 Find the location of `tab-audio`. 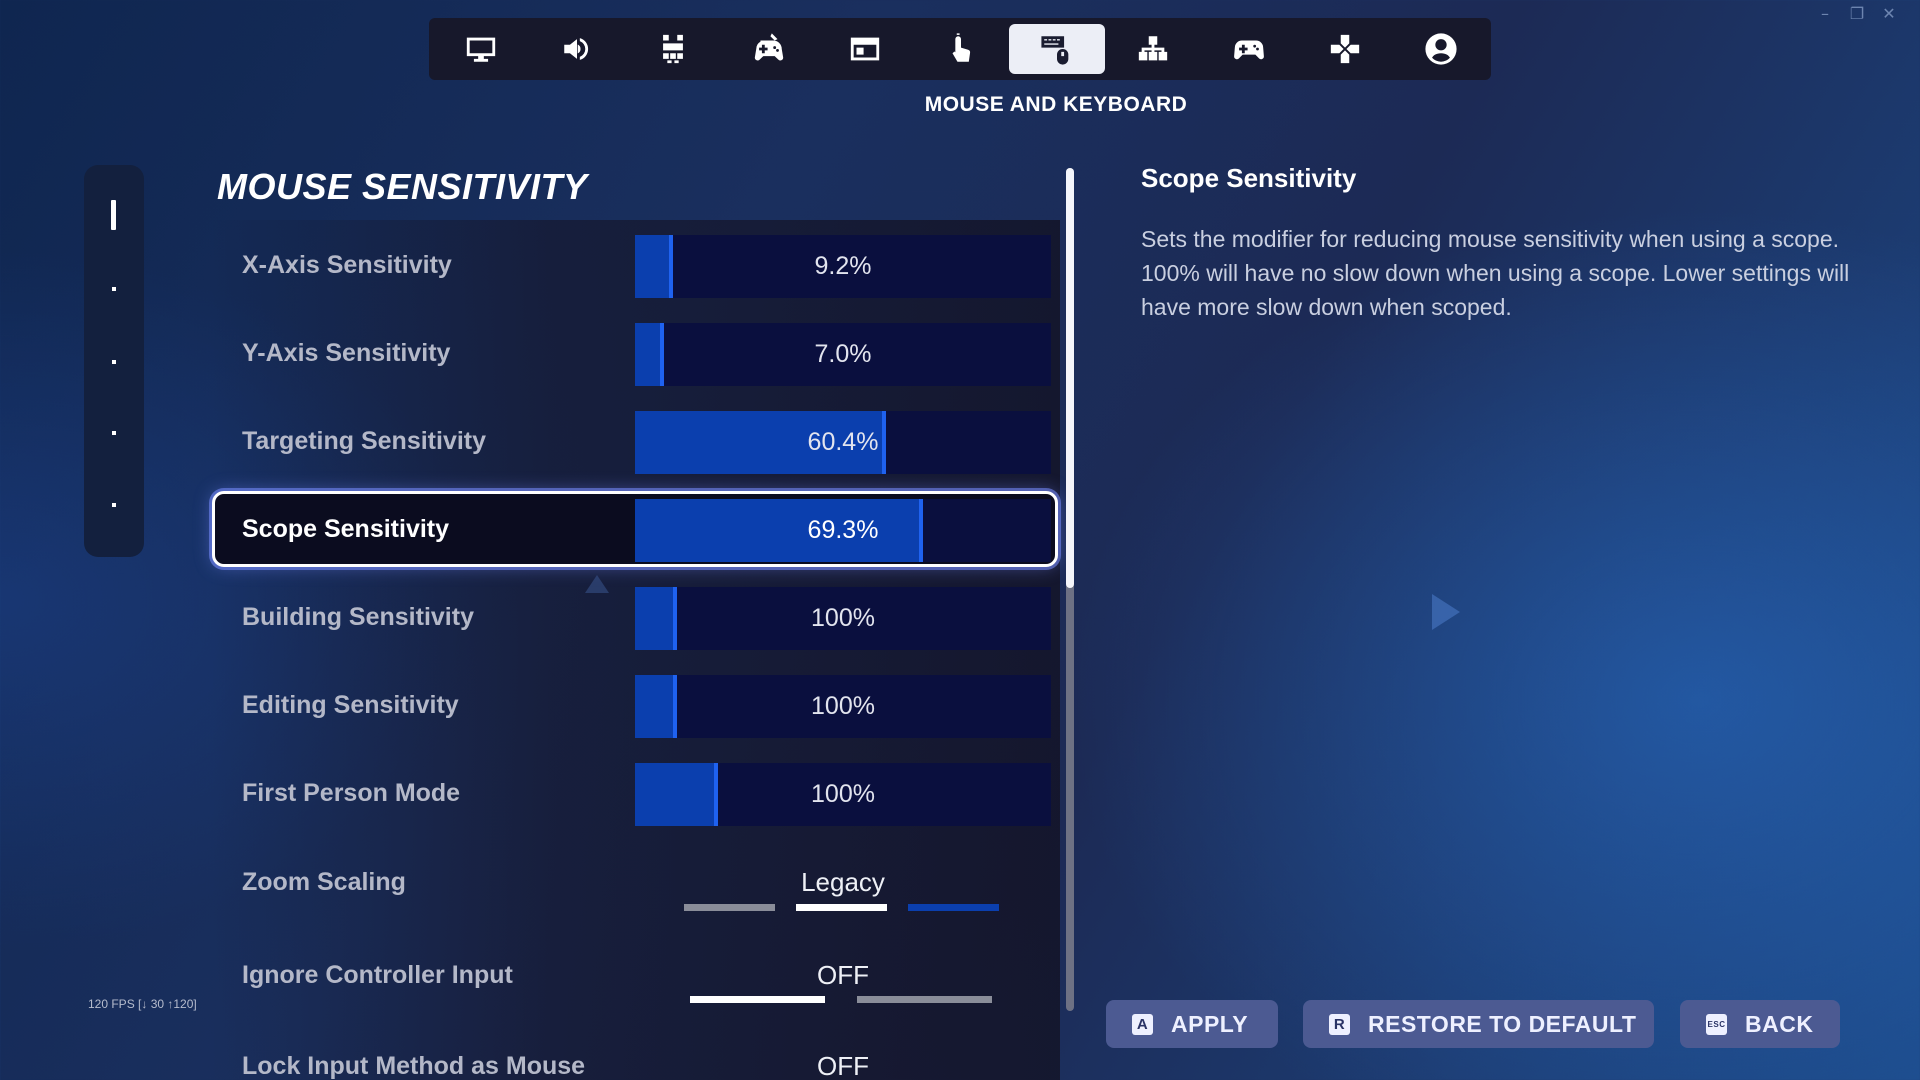

tab-audio is located at coordinates (577, 49).